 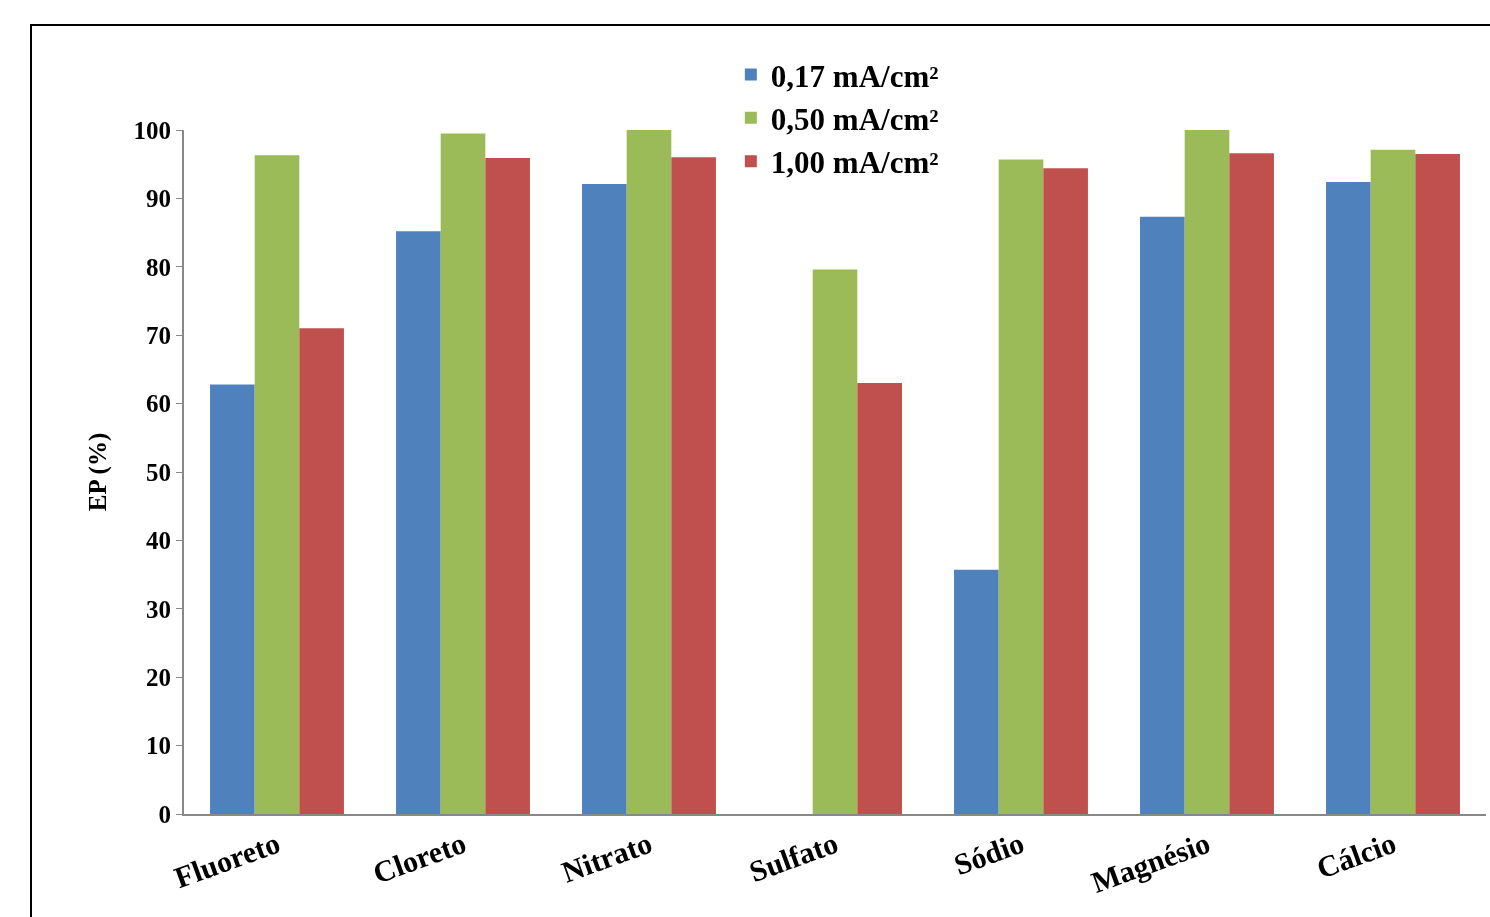 What do you see at coordinates (158, 677) in the screenshot?
I see `y-tick-label: 20` at bounding box center [158, 677].